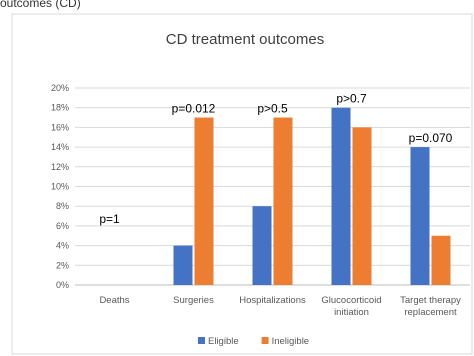  Describe the element at coordinates (109, 219) in the screenshot. I see `p-value-label: p=1` at that location.